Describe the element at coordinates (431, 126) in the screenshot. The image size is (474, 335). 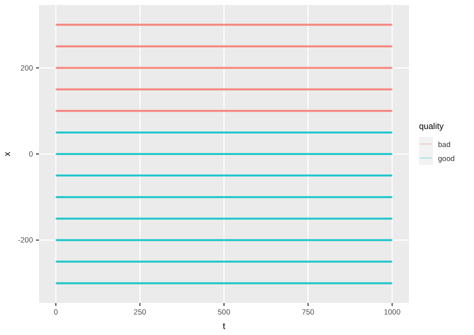
I see `legend-title: quality` at that location.